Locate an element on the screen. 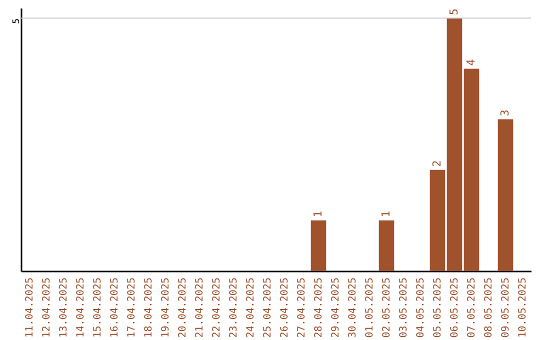  x-tick-label: 21.04.2025 is located at coordinates (200, 308).